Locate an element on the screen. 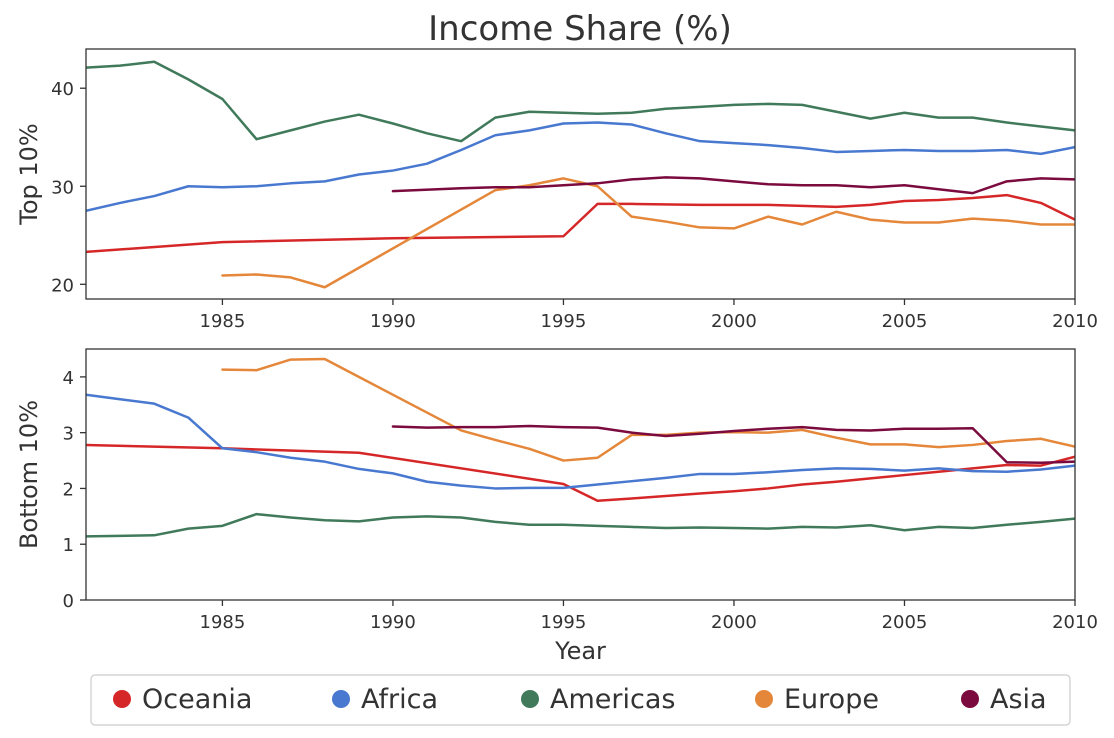  series-line-africa-top is located at coordinates (580, 167).